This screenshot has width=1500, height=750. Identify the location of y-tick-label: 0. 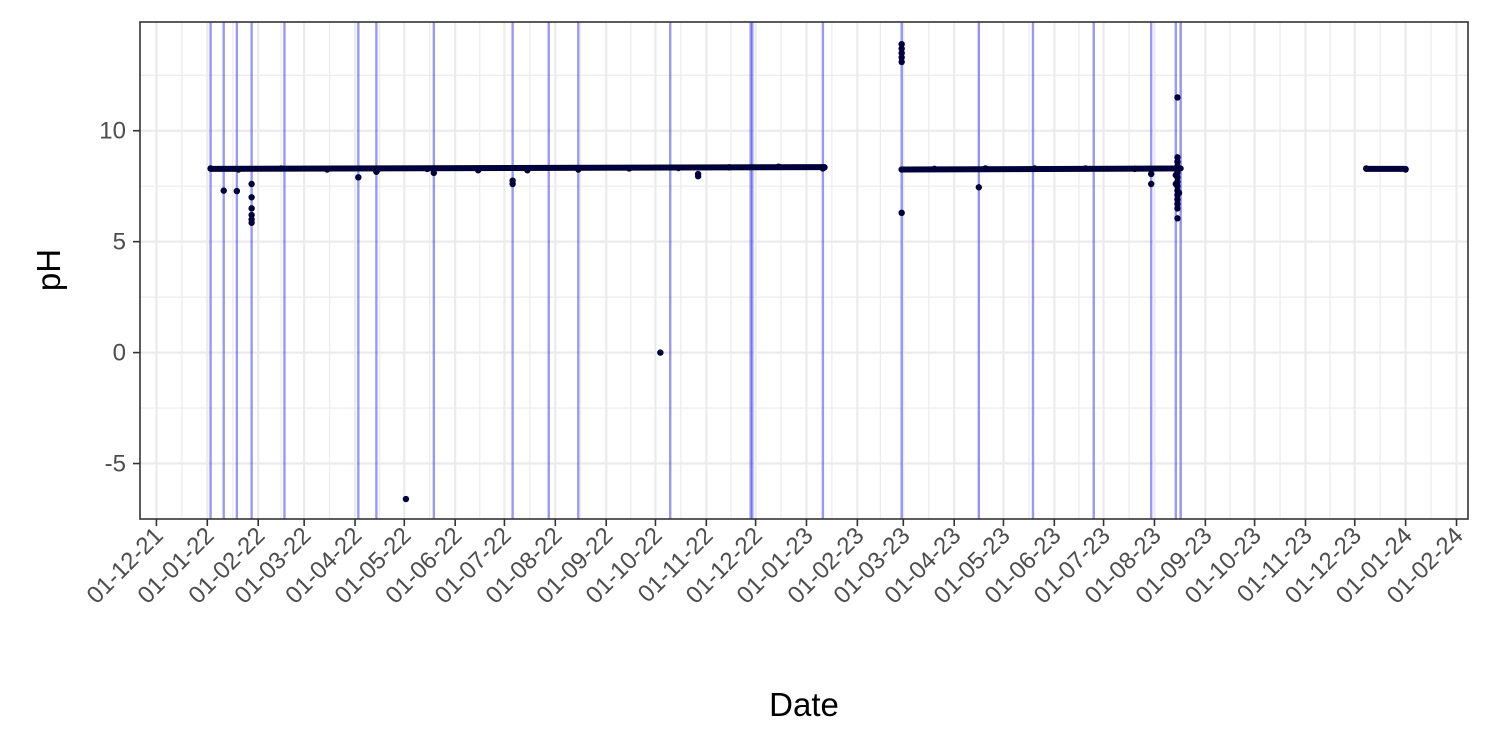
(119, 353).